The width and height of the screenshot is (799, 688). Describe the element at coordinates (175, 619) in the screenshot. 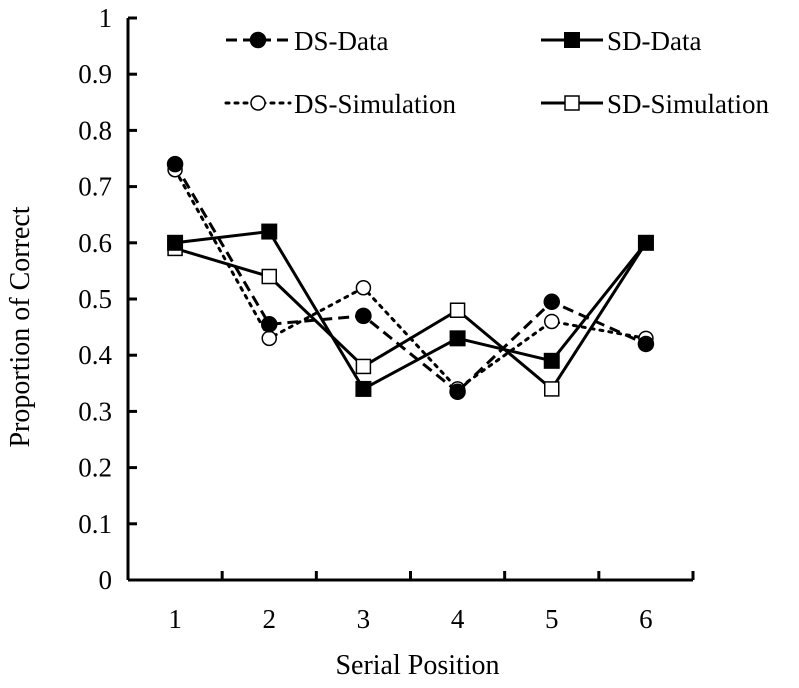

I see `x-tick-label: 1` at that location.